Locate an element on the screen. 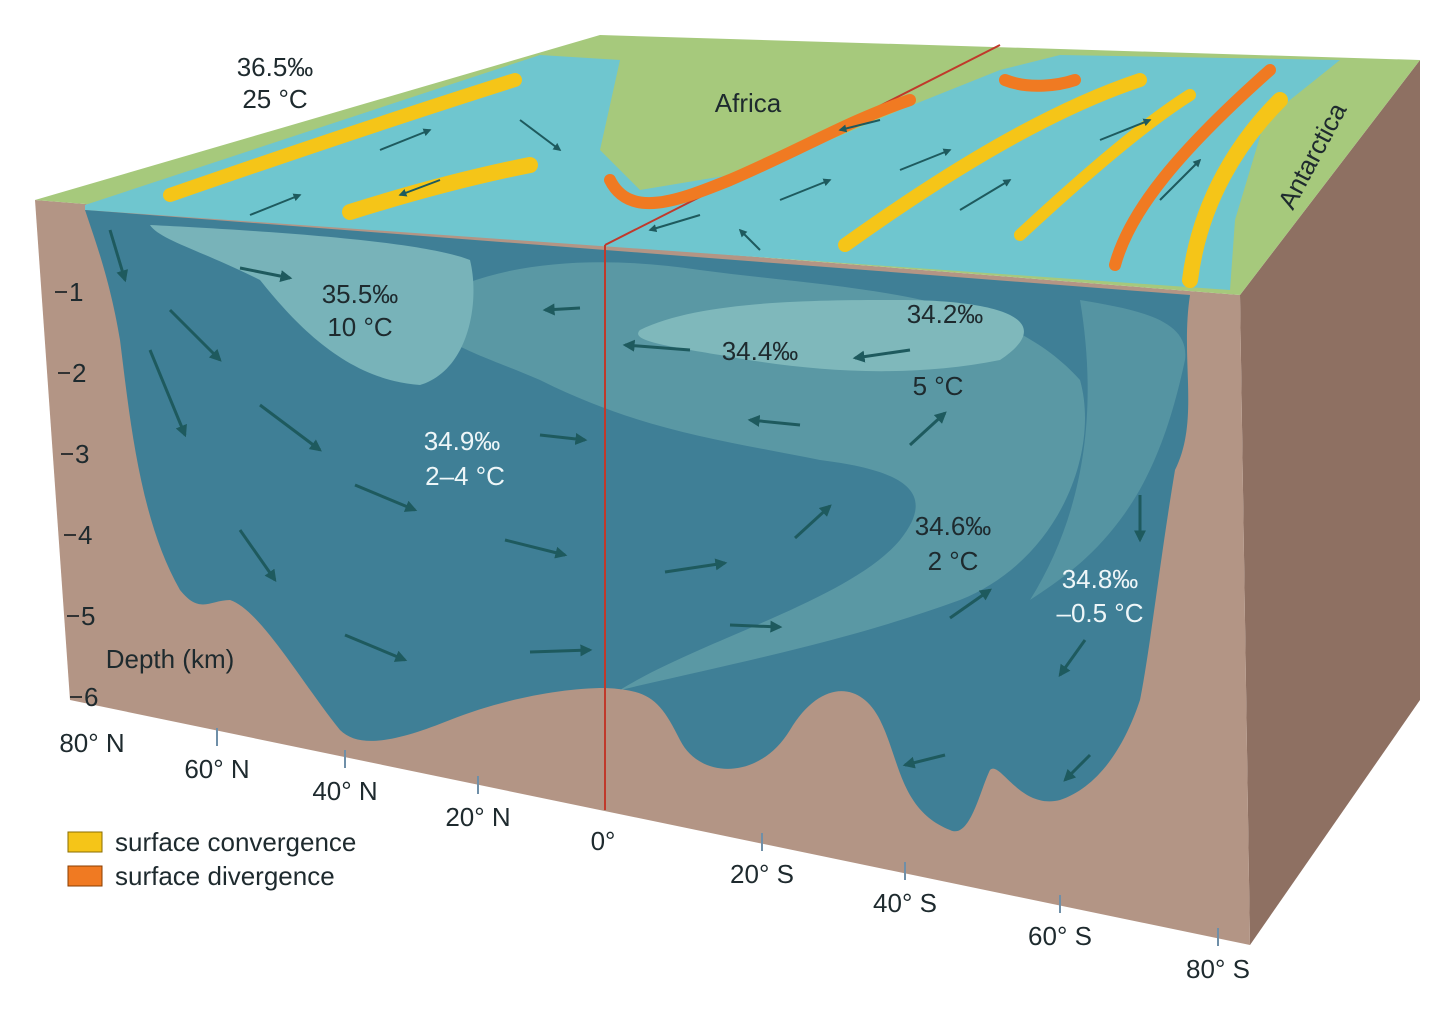  water-salinity: 34.6‰ is located at coordinates (953, 526).